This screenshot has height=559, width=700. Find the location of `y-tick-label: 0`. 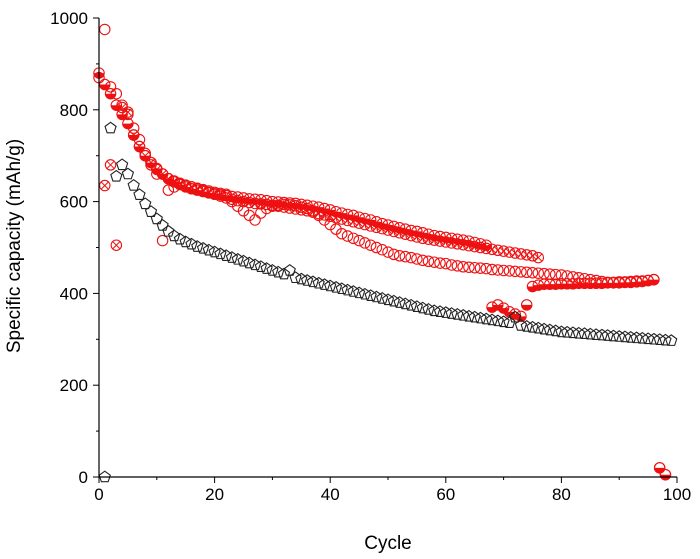

y-tick-label: 0 is located at coordinates (83, 477).